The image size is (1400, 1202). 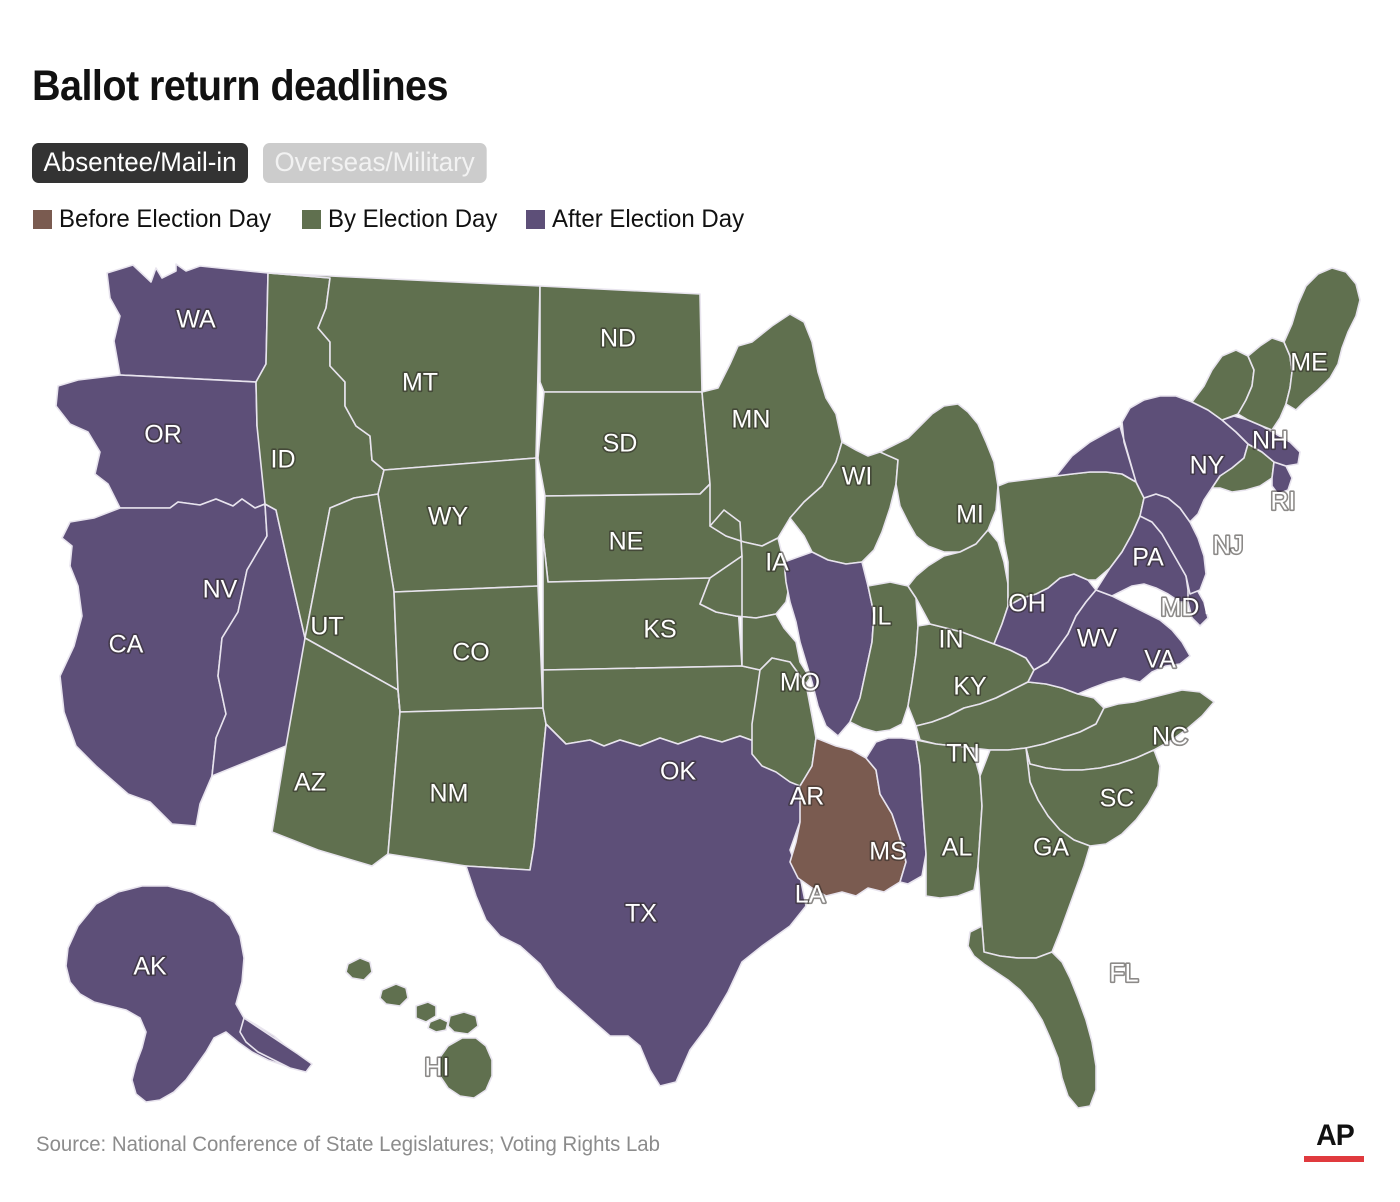 I want to click on state-oh, so click(x=958, y=587).